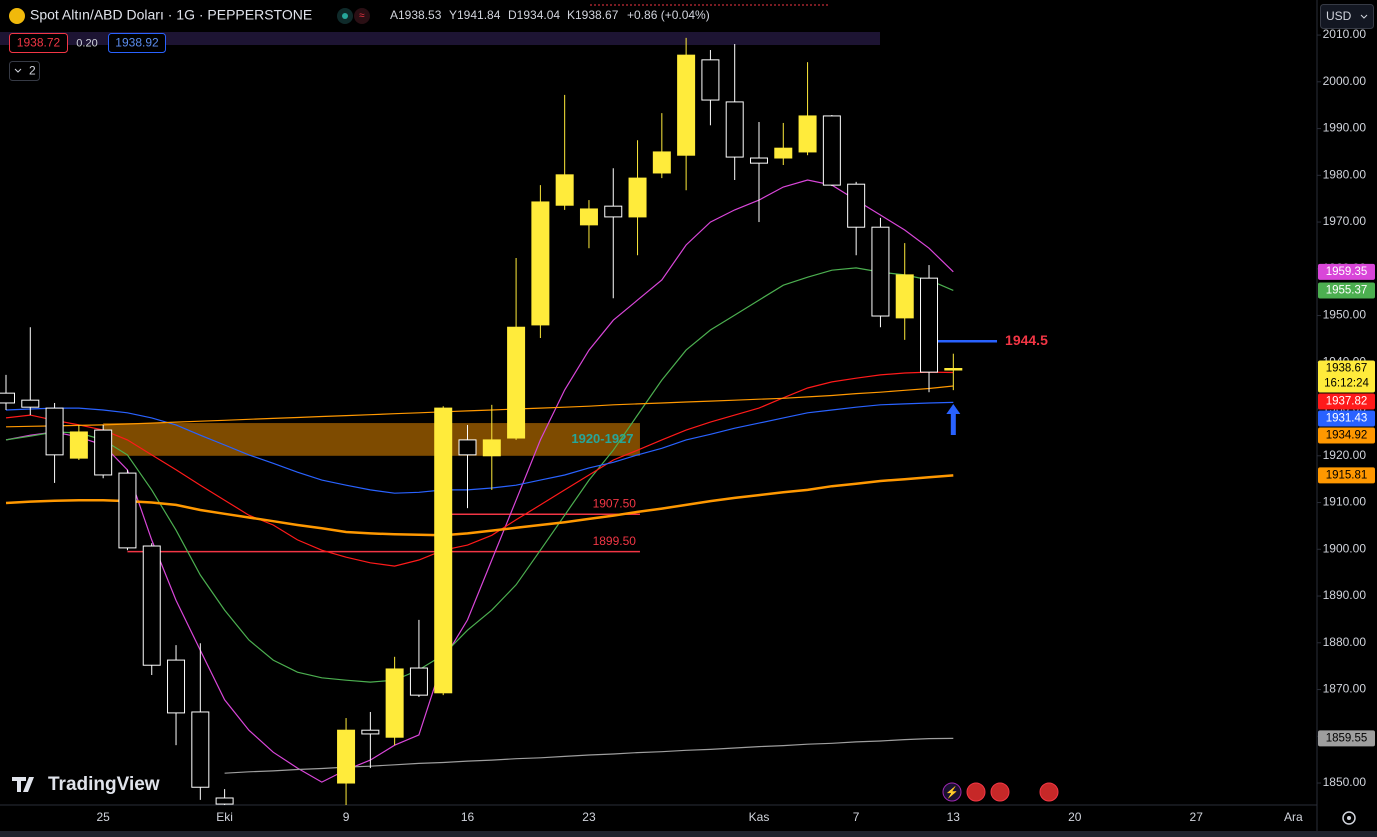 The width and height of the screenshot is (1377, 837). What do you see at coordinates (954, 817) in the screenshot?
I see `x-tick-label: 13` at bounding box center [954, 817].